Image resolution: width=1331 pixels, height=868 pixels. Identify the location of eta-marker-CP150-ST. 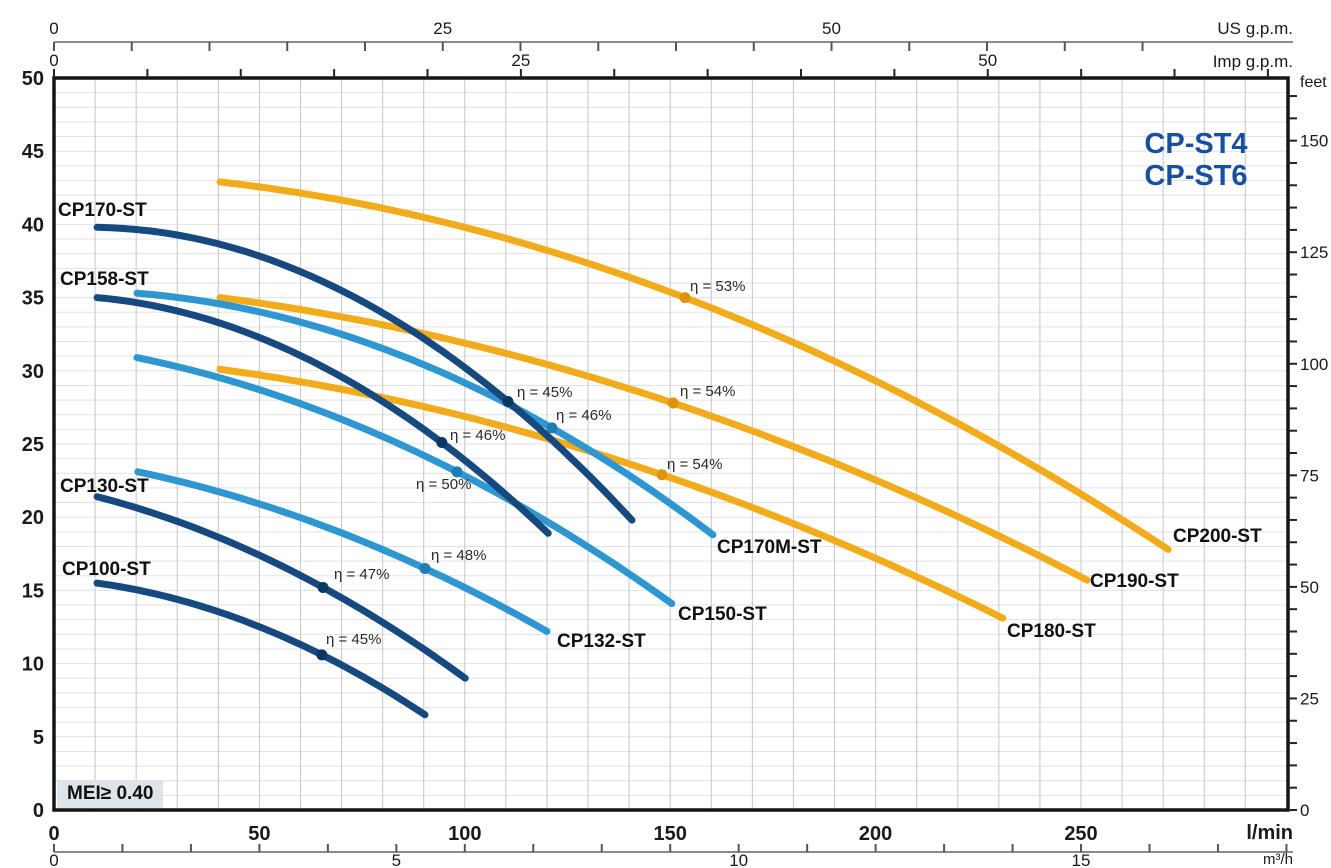
(457, 472).